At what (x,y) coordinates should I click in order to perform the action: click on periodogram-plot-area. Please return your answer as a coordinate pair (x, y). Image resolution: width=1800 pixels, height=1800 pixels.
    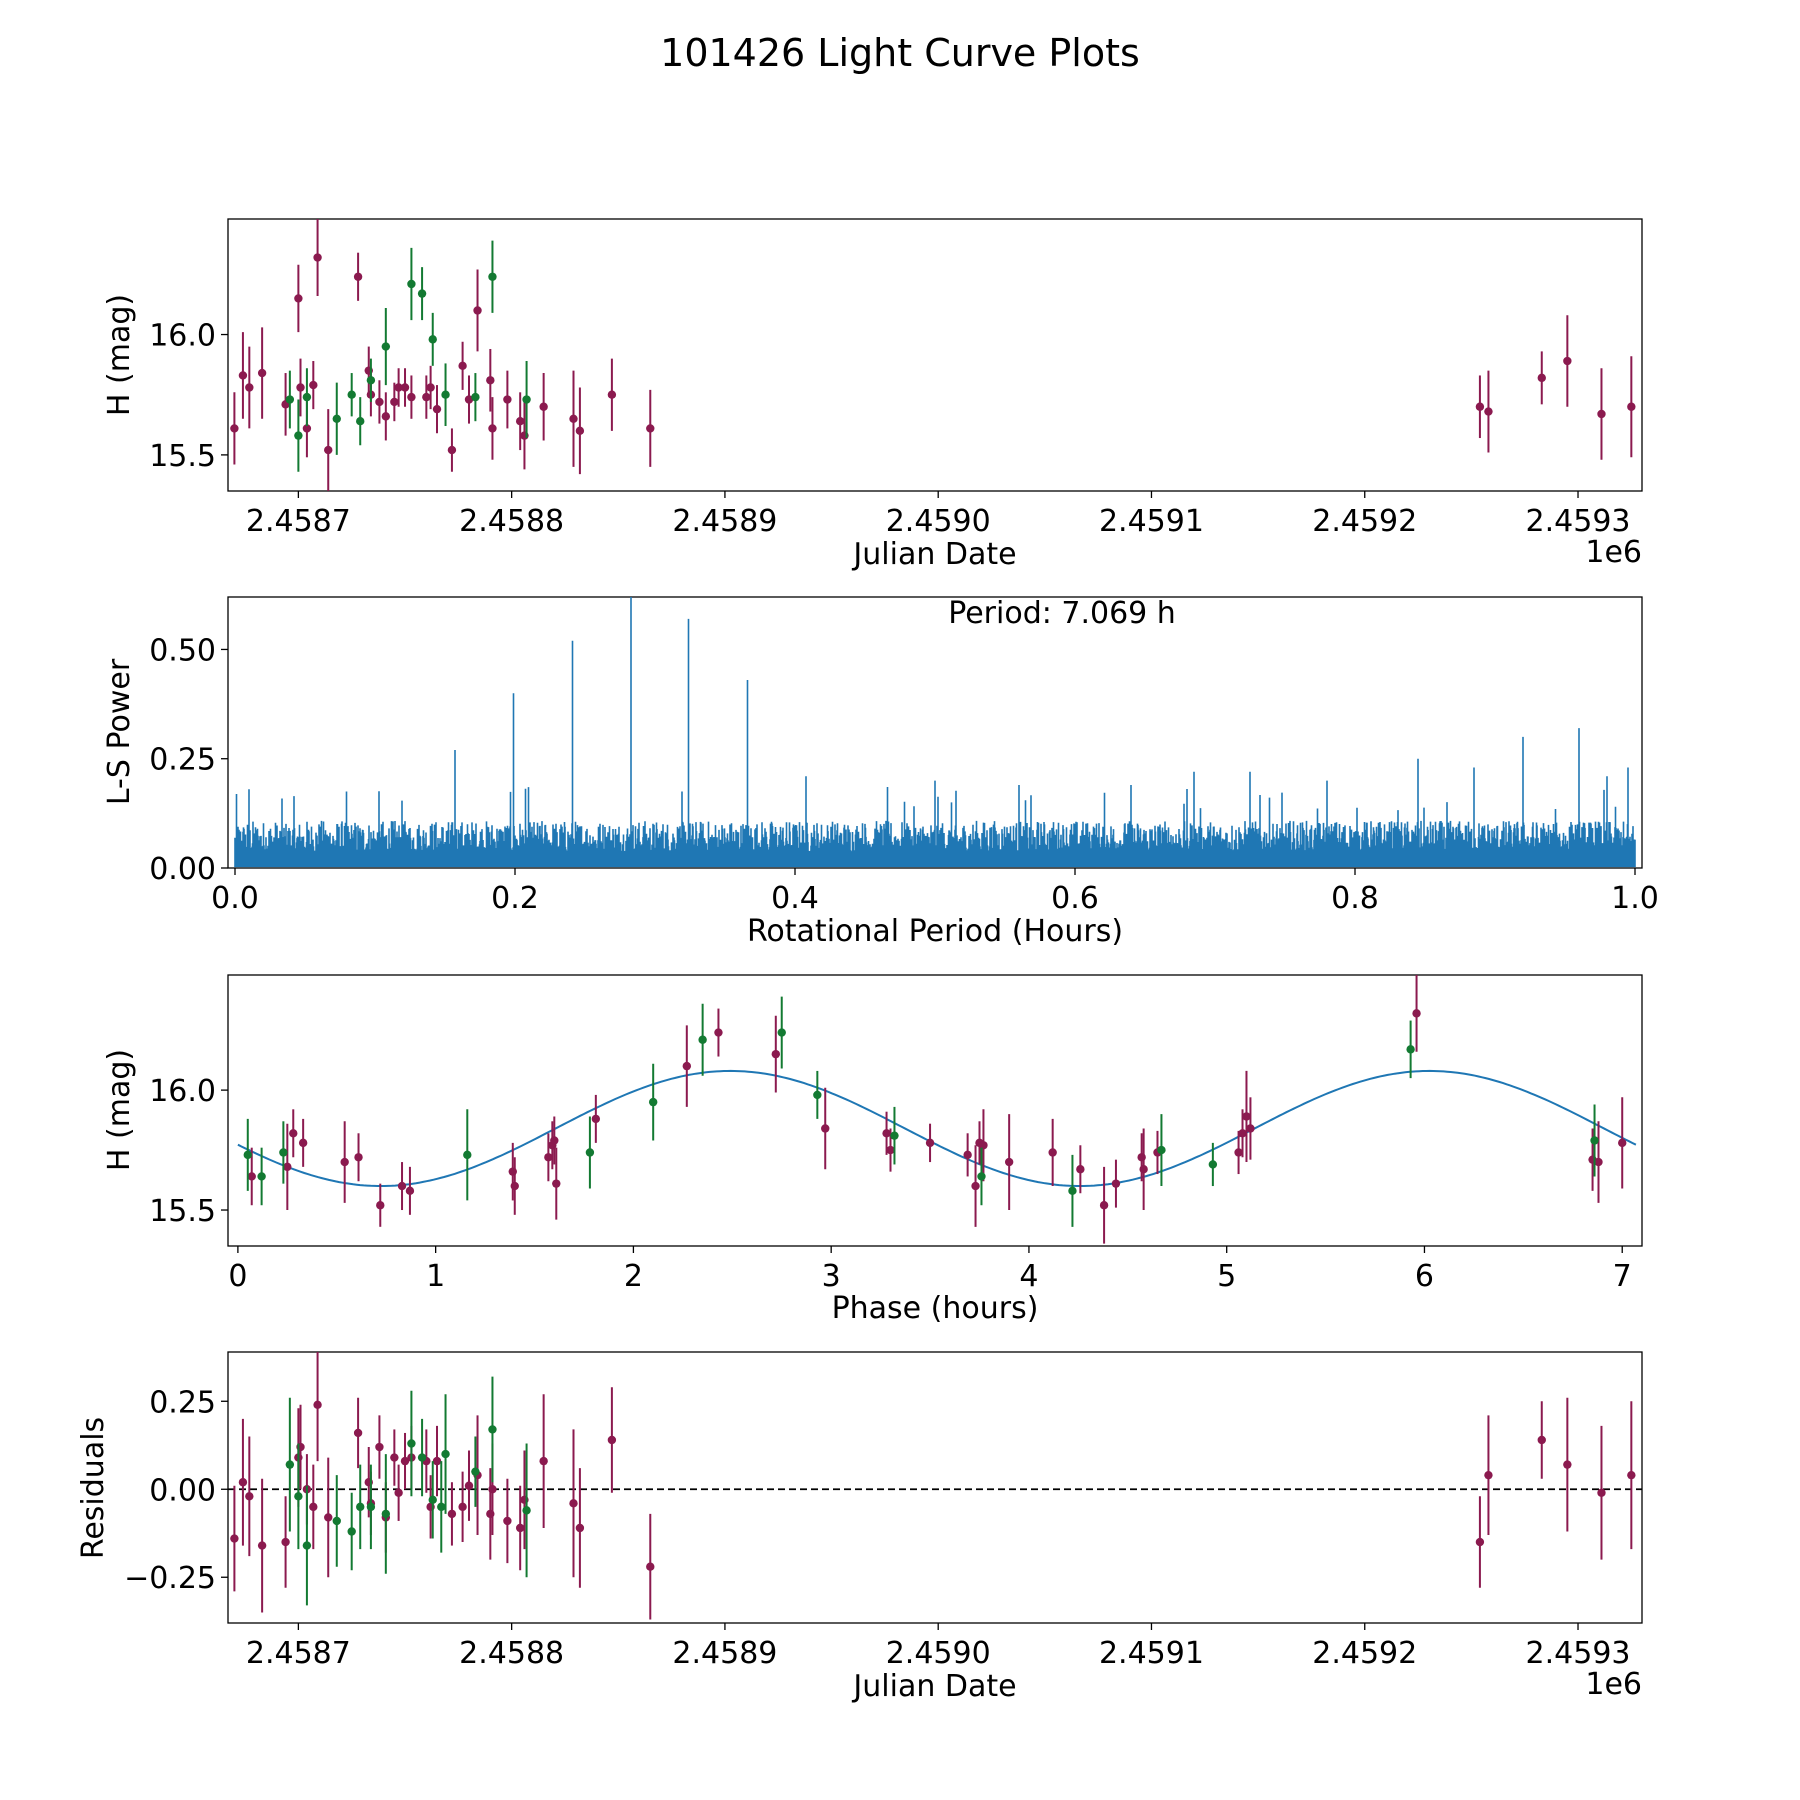
    Looking at the image, I should click on (935, 732).